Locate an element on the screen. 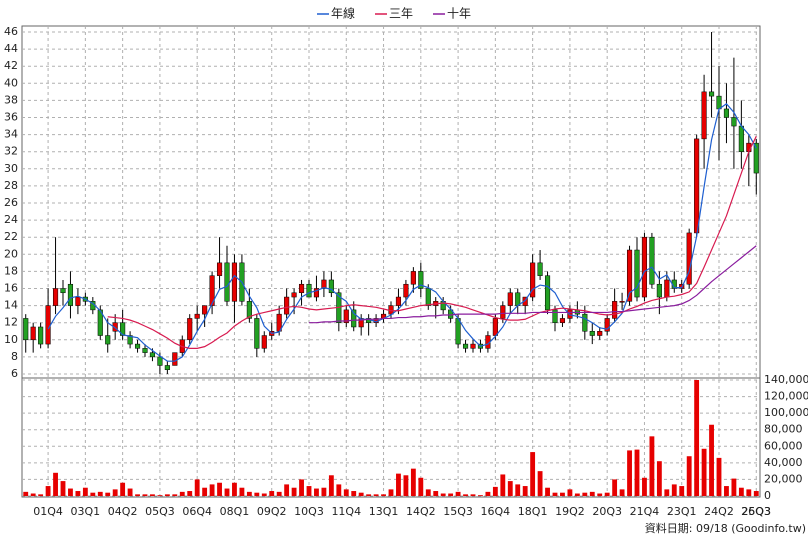  x-tick-label: 06Q4 is located at coordinates (197, 511).